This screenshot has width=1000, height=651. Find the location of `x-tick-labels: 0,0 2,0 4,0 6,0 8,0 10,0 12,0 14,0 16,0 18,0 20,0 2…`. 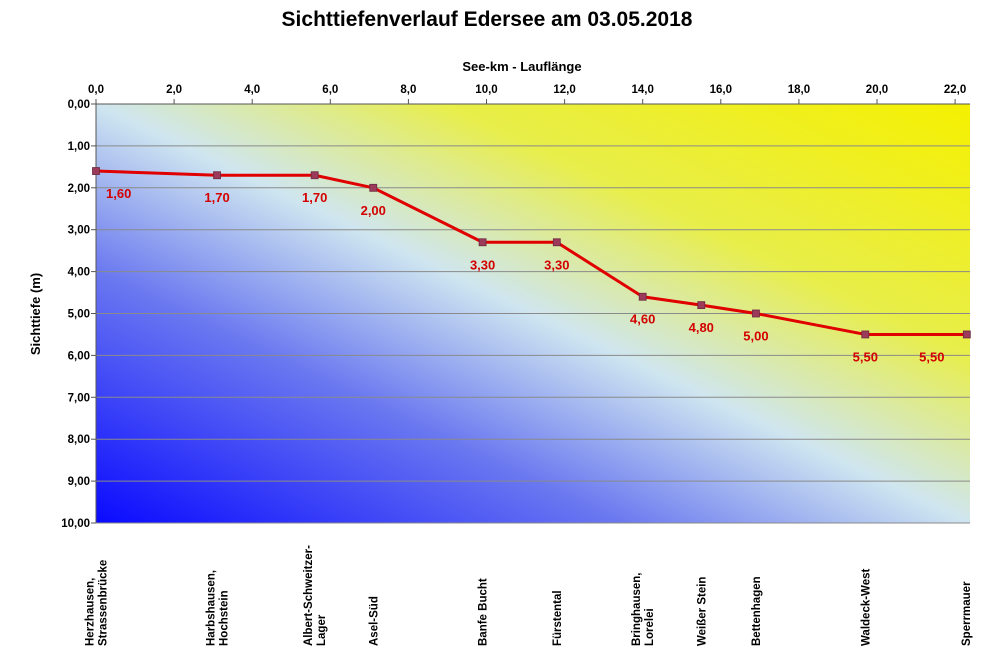

x-tick-labels: 0,0 2,0 4,0 6,0 8,0 10,0 12,0 14,0 16,0 18,0 20,0 2… is located at coordinates (527, 94).